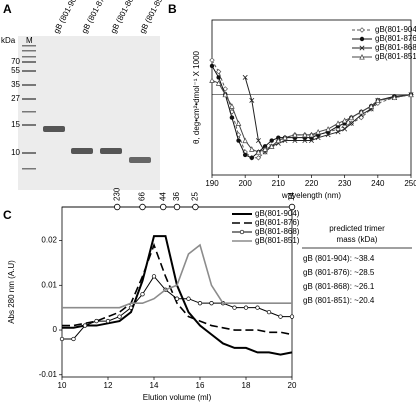 This screenshot has height=404, width=416. I want to click on table-row: gB (801-876): ~28.5, so click(339, 272).